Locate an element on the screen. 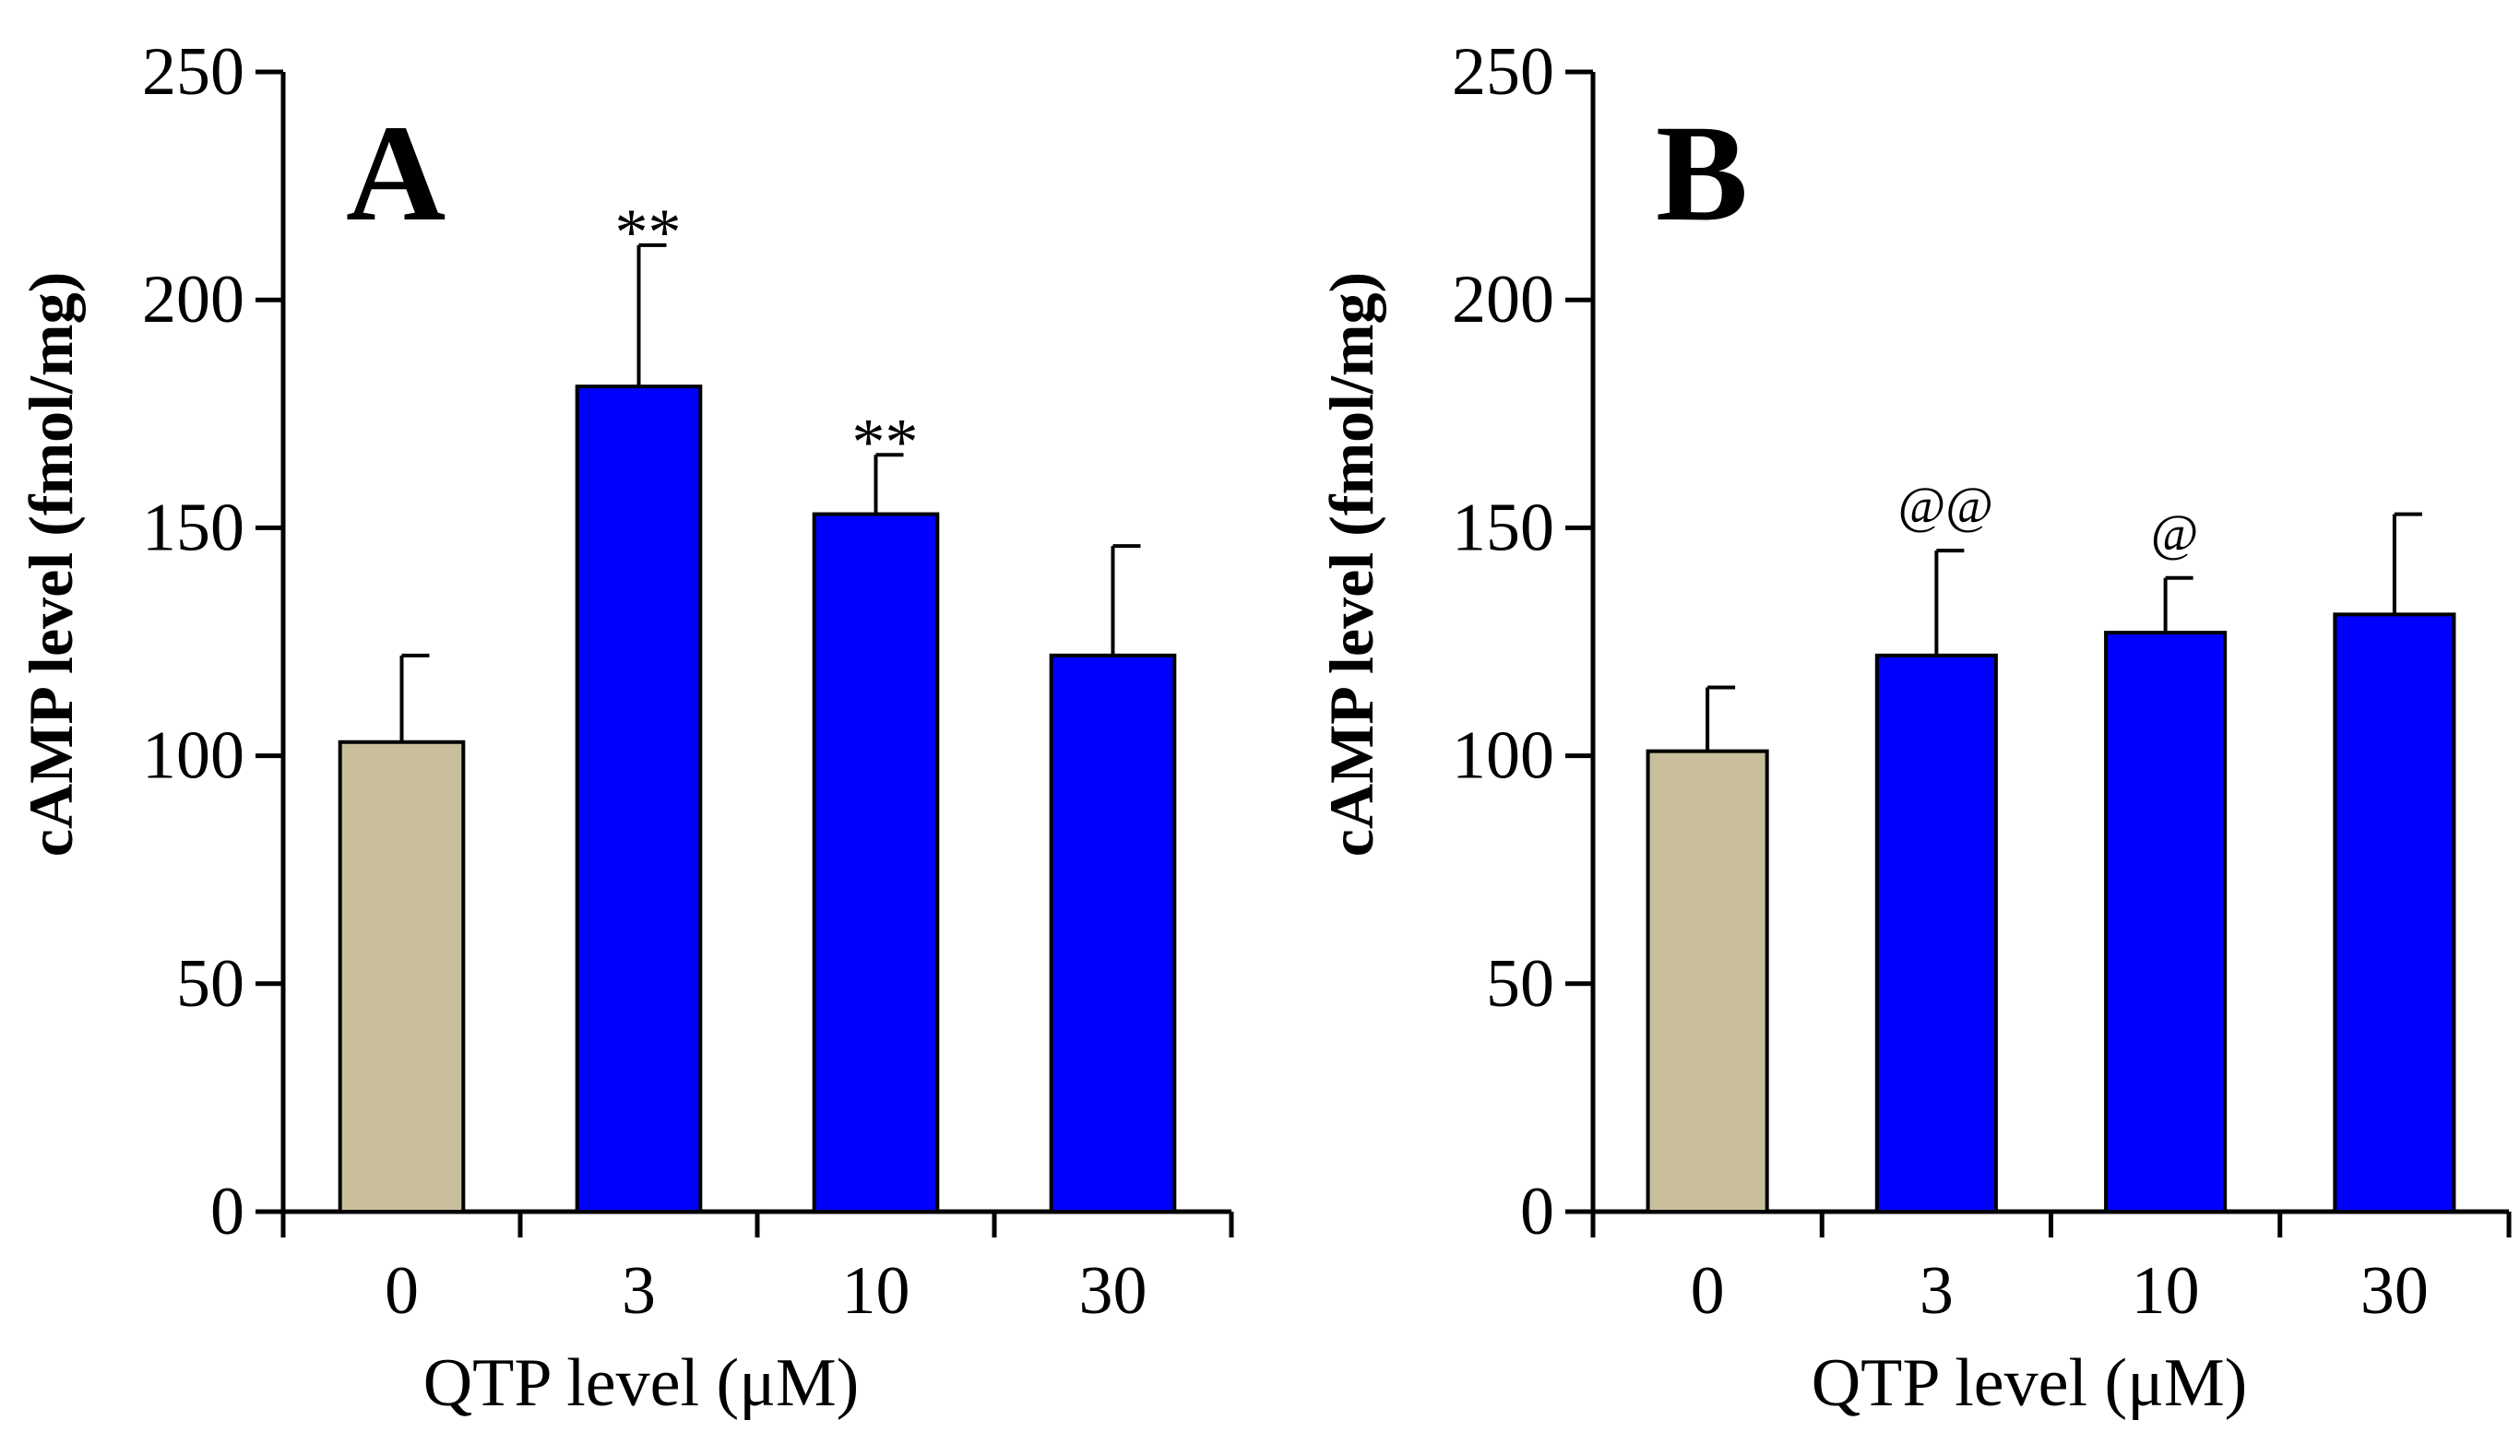 The width and height of the screenshot is (2520, 1456). significance-marker: @ is located at coordinates (2175, 533).